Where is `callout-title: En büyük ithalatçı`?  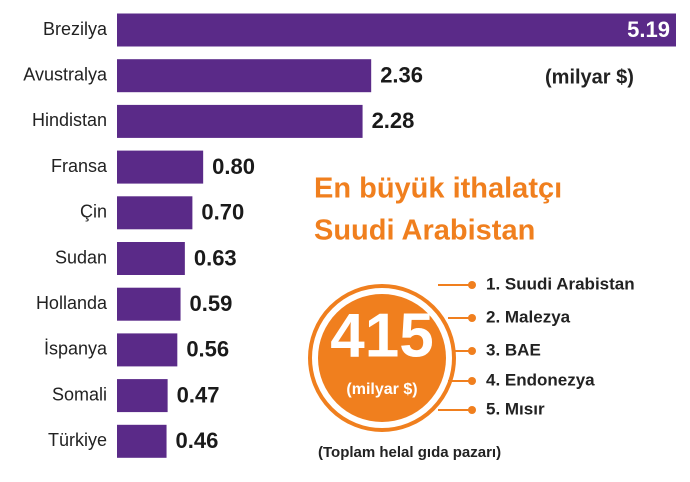
callout-title: En büyük ithalatçı is located at coordinates (438, 189).